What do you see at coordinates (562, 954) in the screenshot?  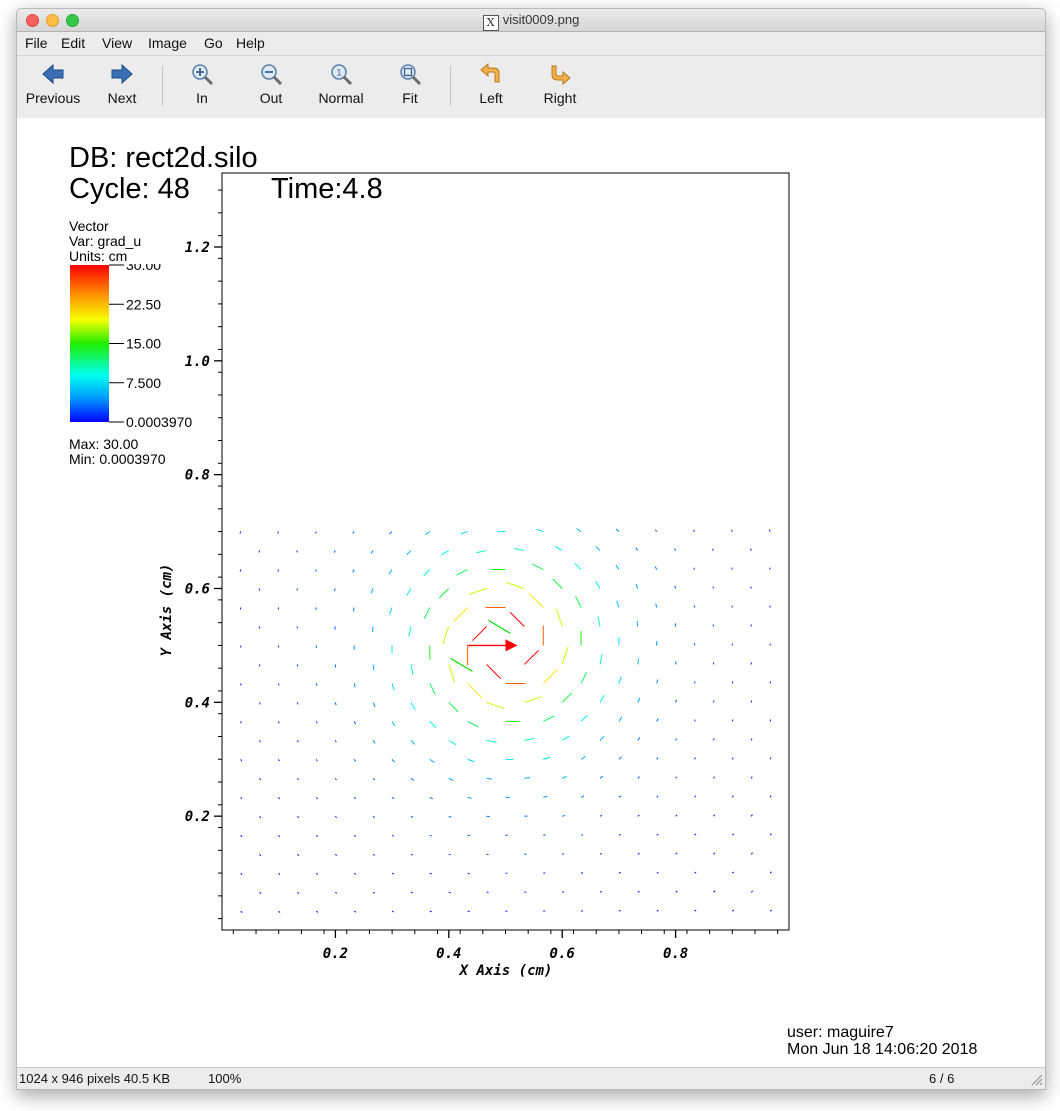 I see `x-tick-label: 0.6` at bounding box center [562, 954].